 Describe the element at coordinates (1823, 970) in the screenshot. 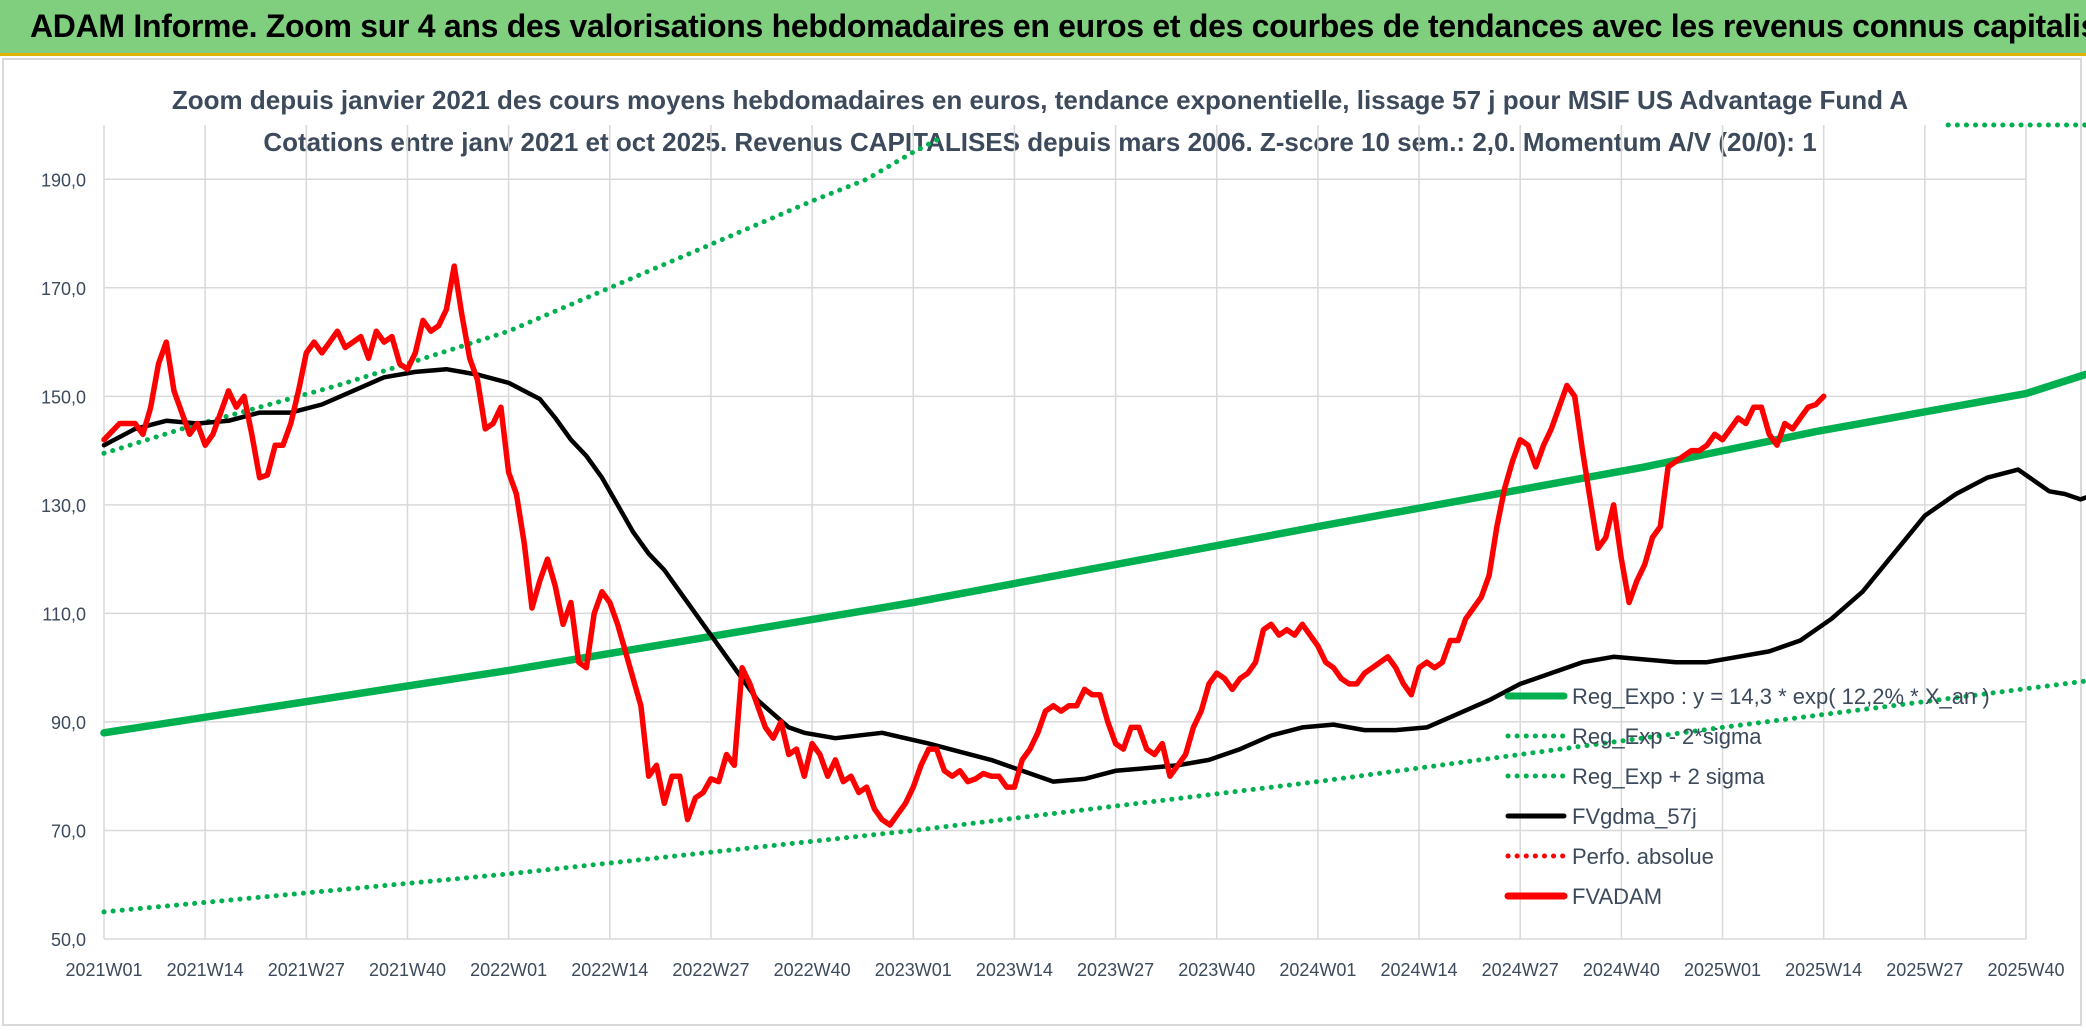

I see `x-tick-label: 2025W14` at that location.